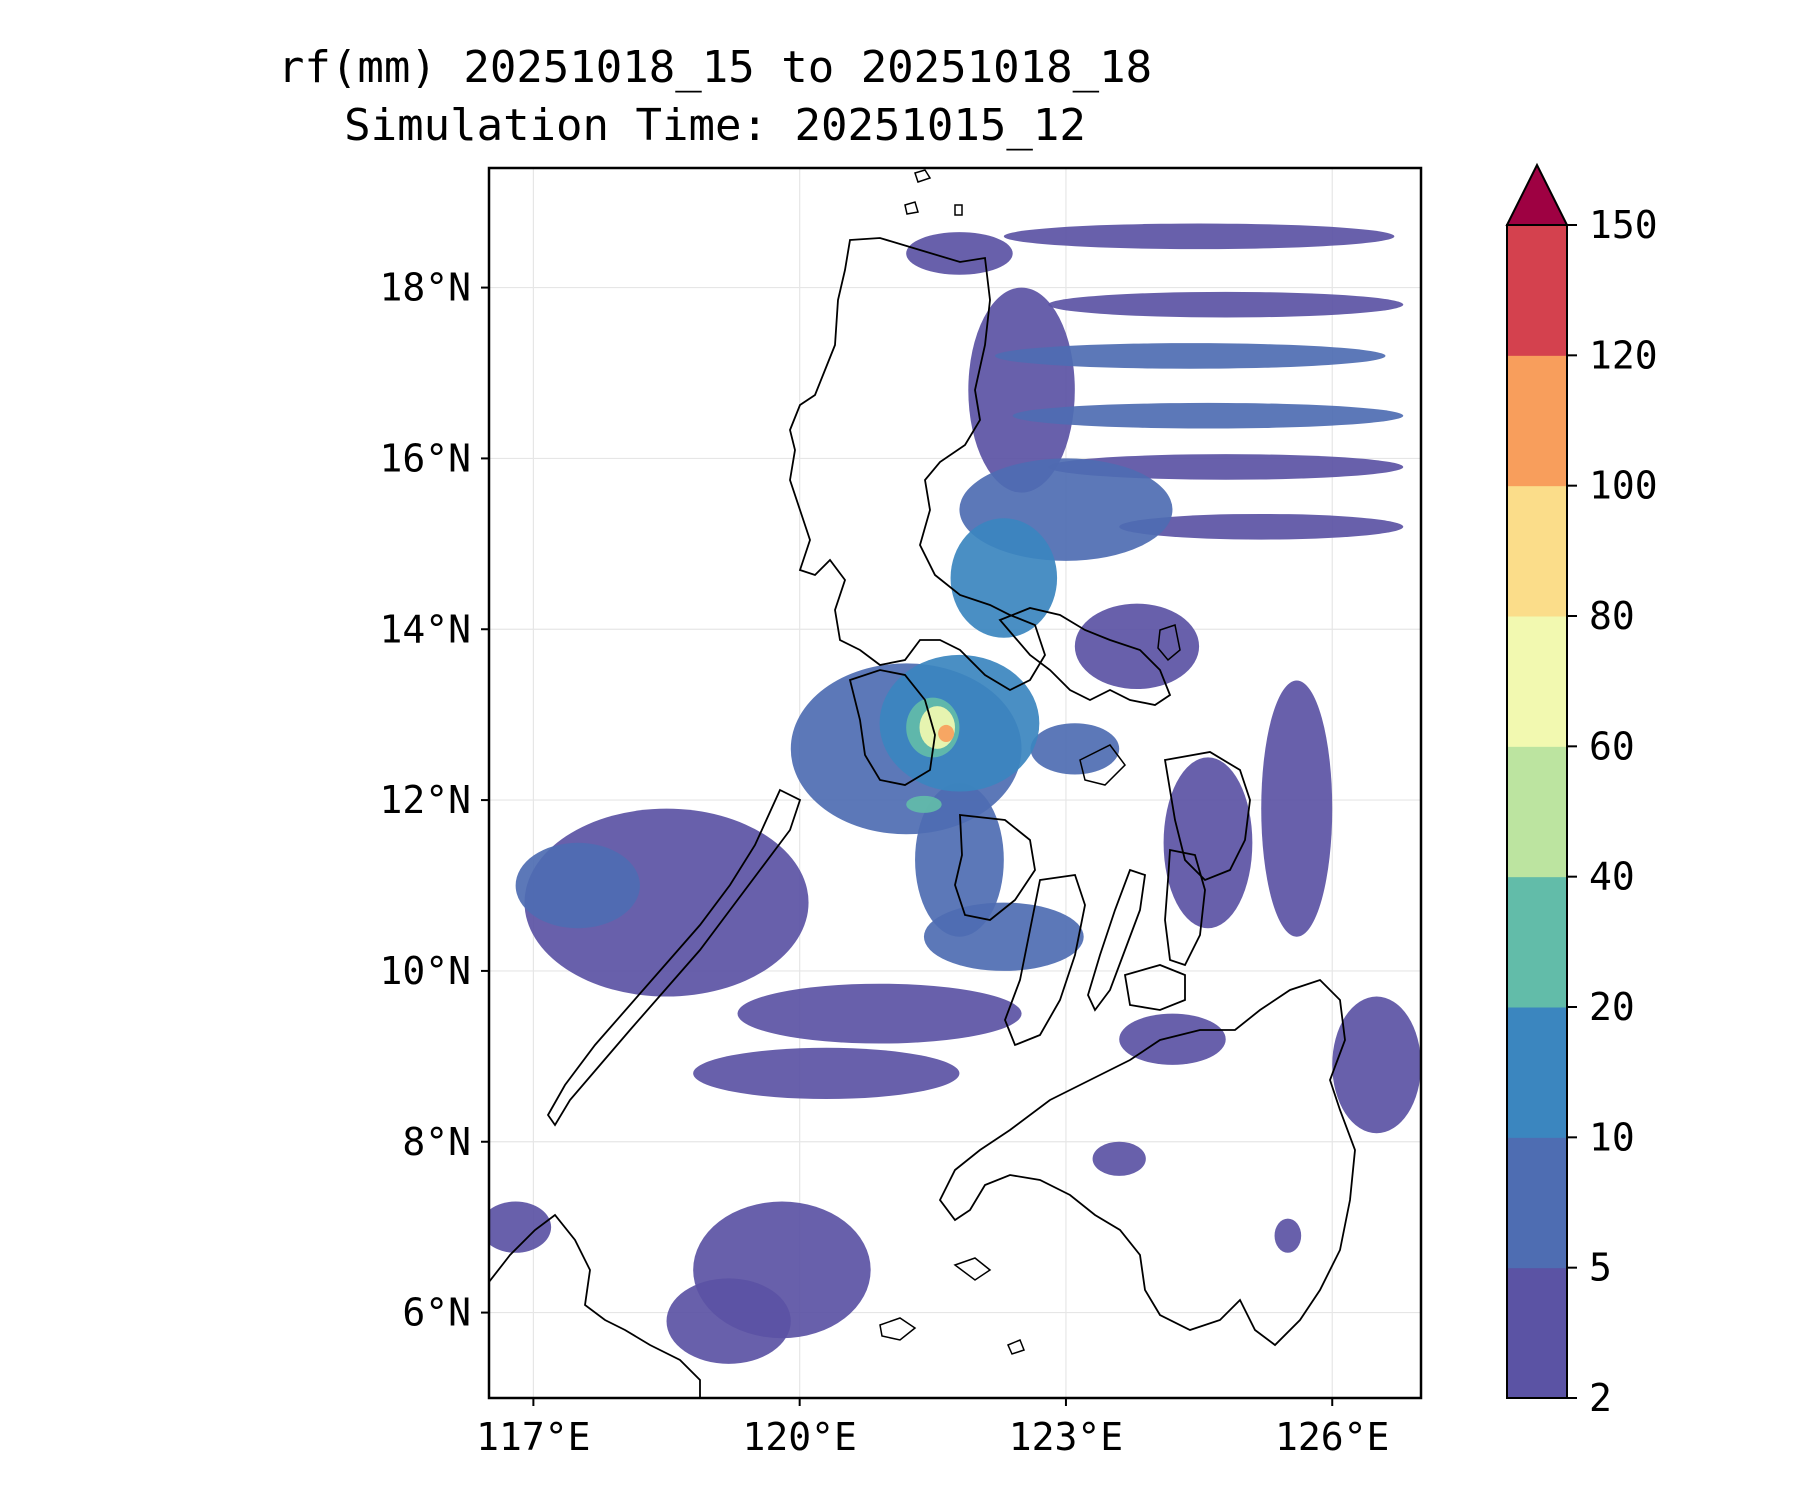 Image resolution: width=1800 pixels, height=1500 pixels. I want to click on coastline-negros, so click(1045, 960).